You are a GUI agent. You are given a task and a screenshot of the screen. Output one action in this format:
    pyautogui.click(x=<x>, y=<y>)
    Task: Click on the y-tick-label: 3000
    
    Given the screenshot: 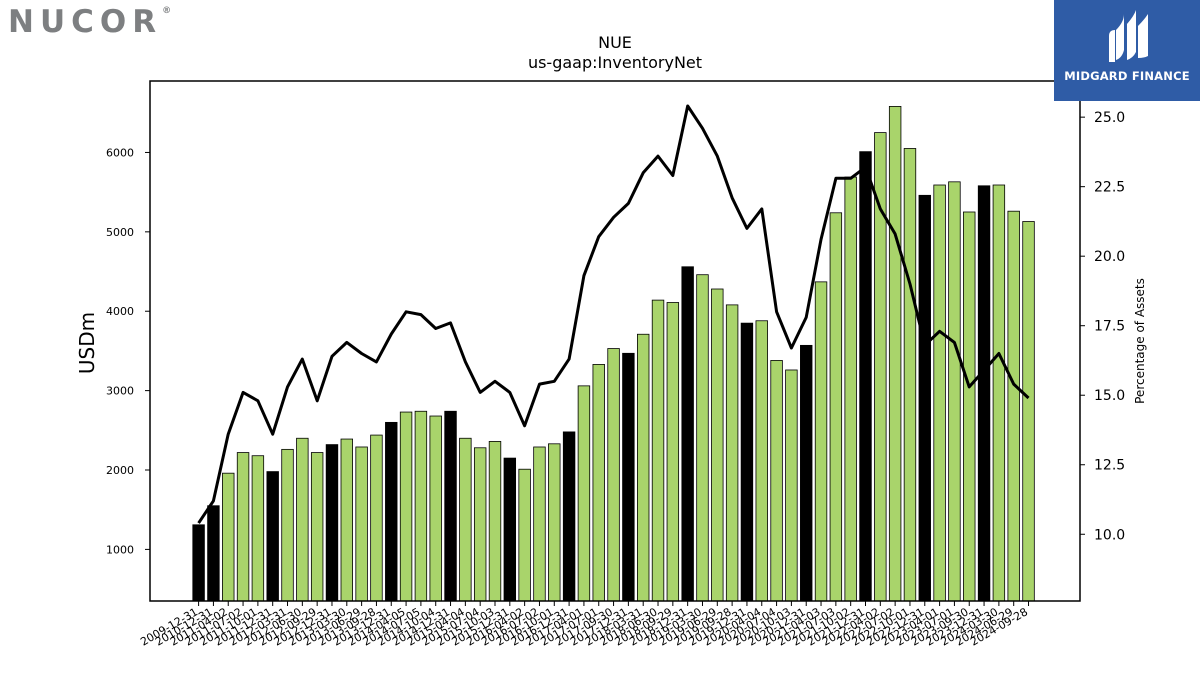 What is the action you would take?
    pyautogui.click(x=120, y=391)
    